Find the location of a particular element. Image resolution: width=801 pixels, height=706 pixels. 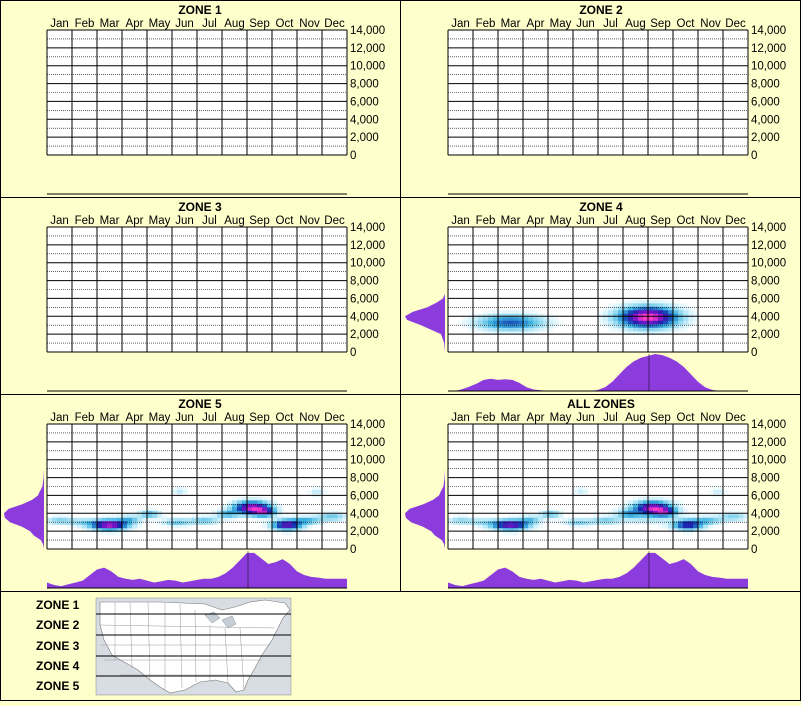

month-tick-label: Dec is located at coordinates (334, 221).